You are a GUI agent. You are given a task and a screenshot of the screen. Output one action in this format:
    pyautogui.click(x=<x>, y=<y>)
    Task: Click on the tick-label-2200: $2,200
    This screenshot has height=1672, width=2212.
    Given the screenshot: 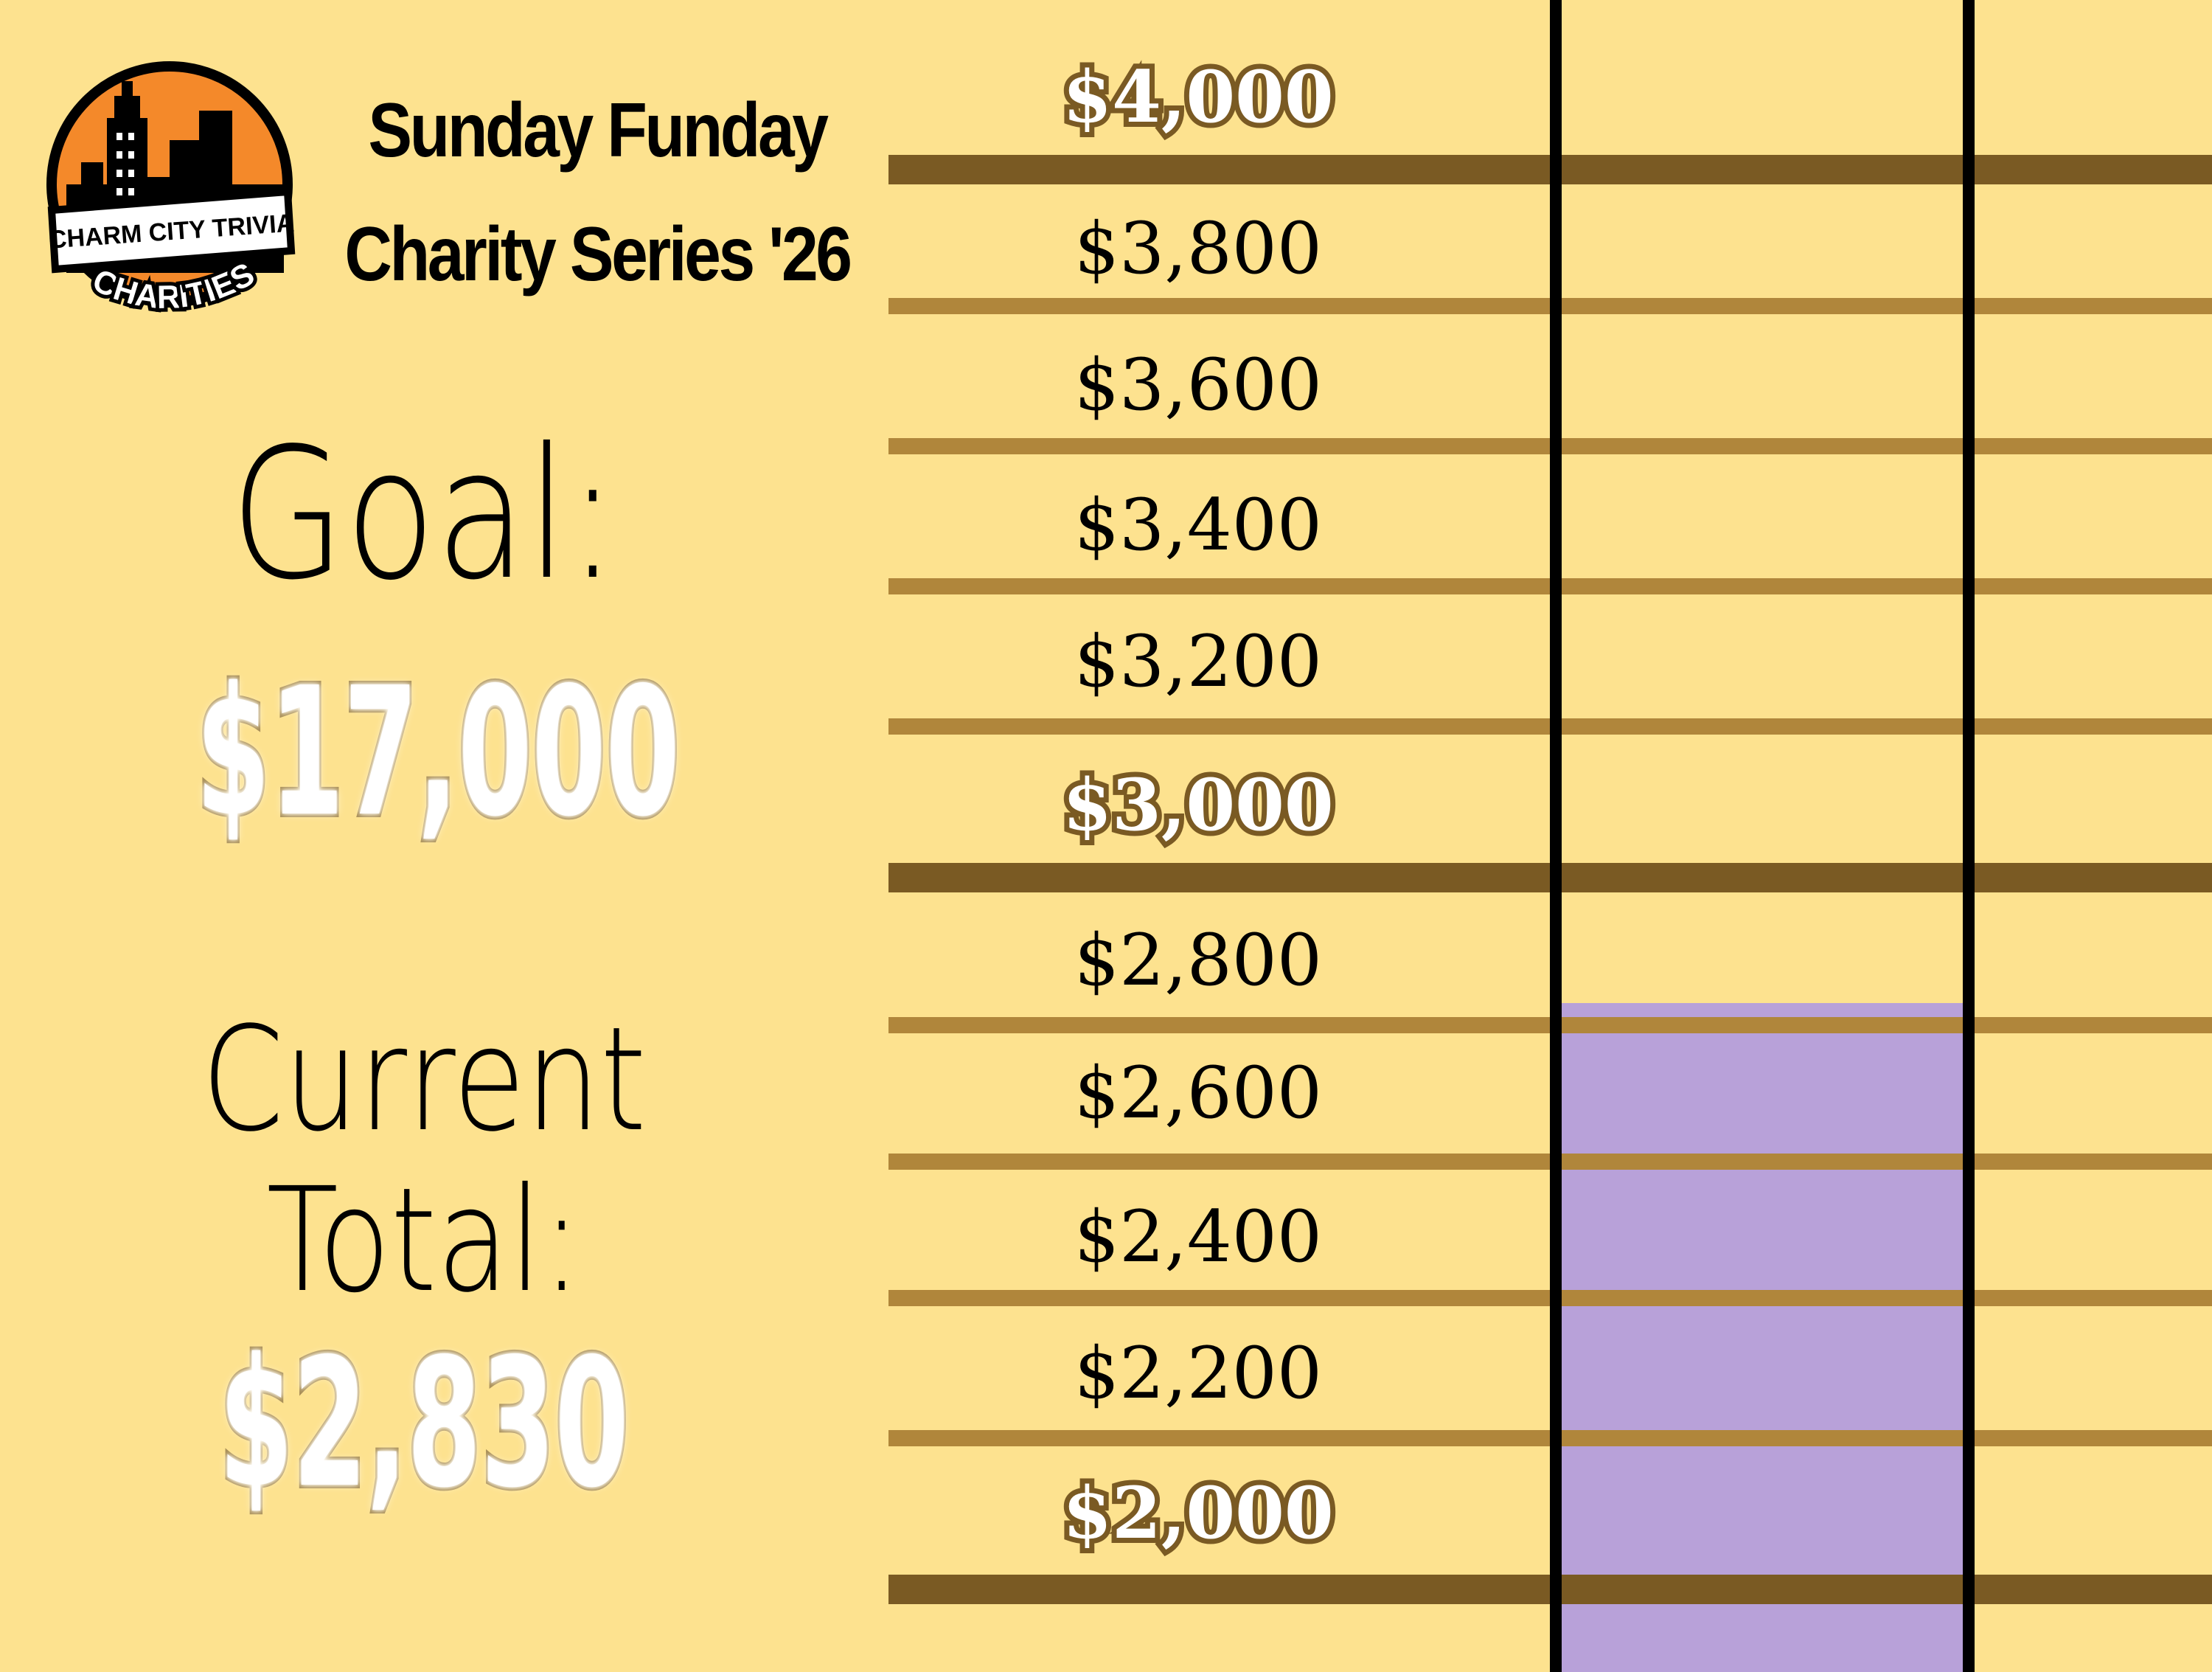 What is the action you would take?
    pyautogui.click(x=1198, y=1373)
    